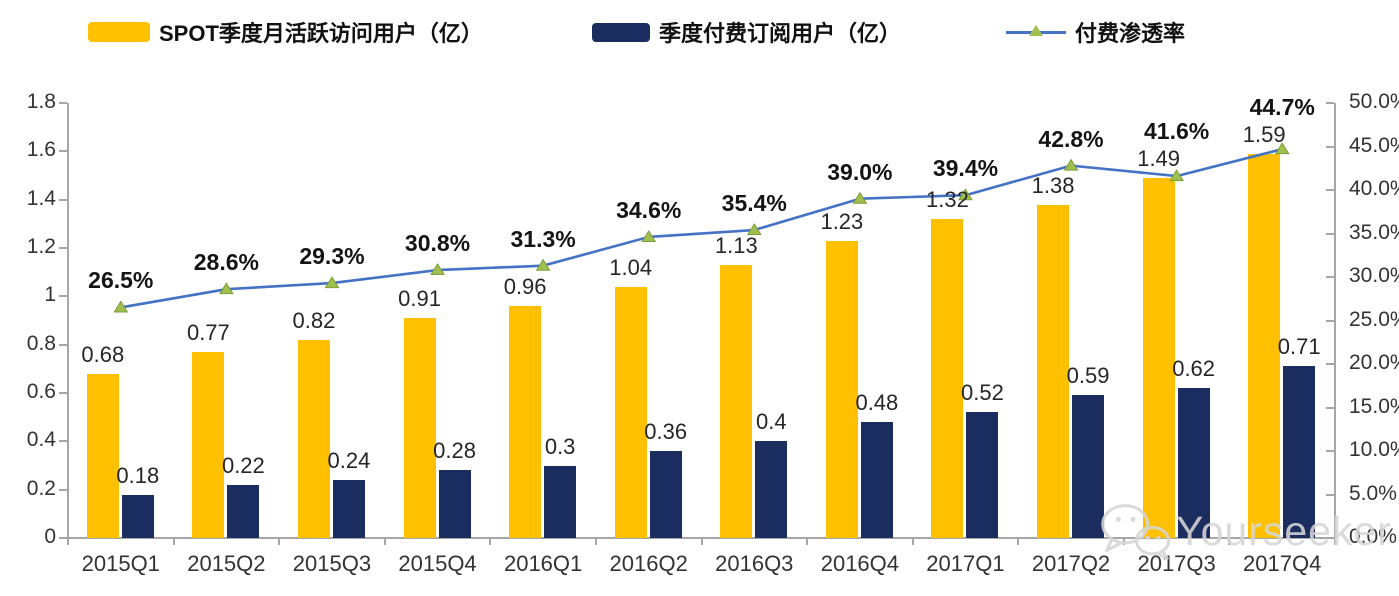  What do you see at coordinates (1282, 563) in the screenshot?
I see `x-tick-label: 2017Q4` at bounding box center [1282, 563].